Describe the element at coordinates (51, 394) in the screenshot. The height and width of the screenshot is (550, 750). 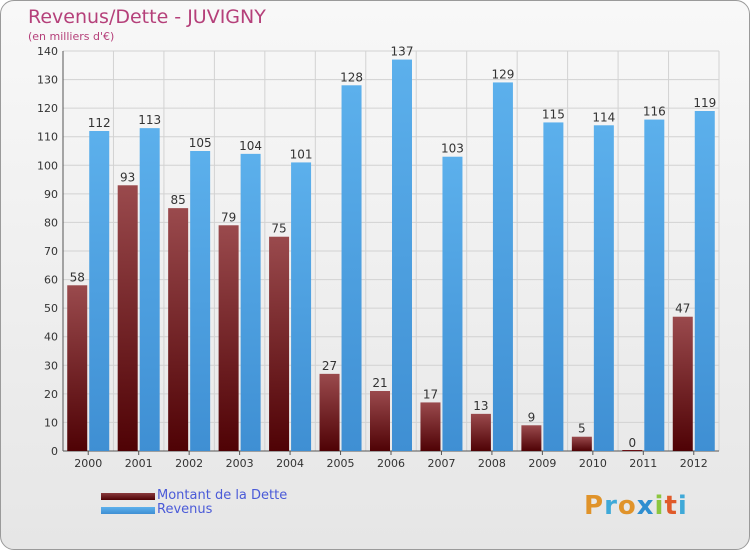
I see `y-tick-label: 20` at that location.